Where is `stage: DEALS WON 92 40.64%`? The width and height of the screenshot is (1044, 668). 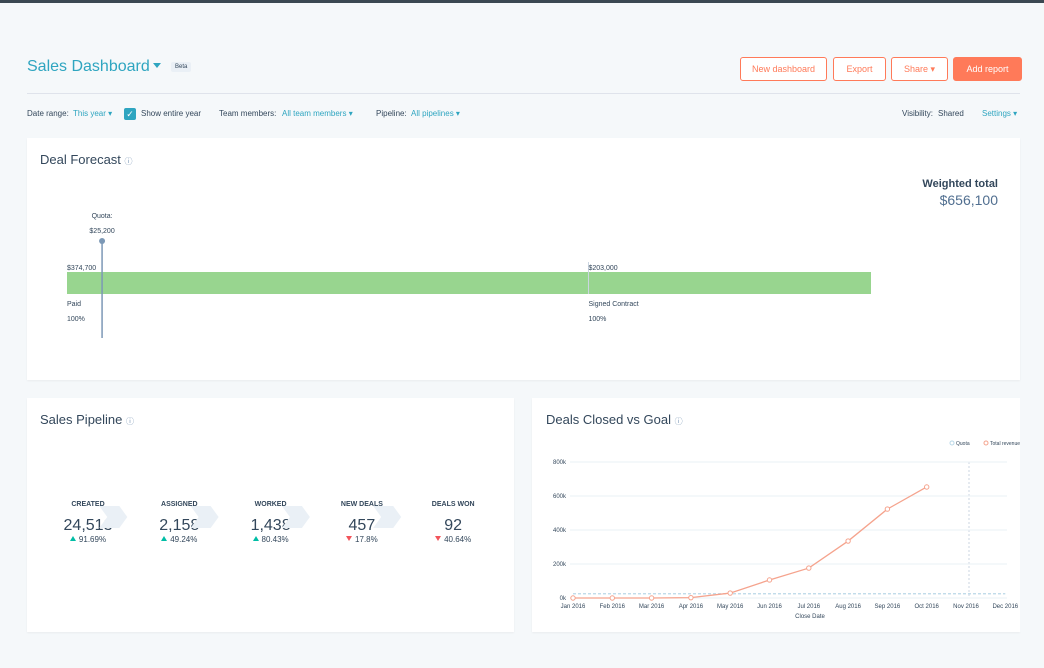 stage: DEALS WON 92 40.64% is located at coordinates (453, 522).